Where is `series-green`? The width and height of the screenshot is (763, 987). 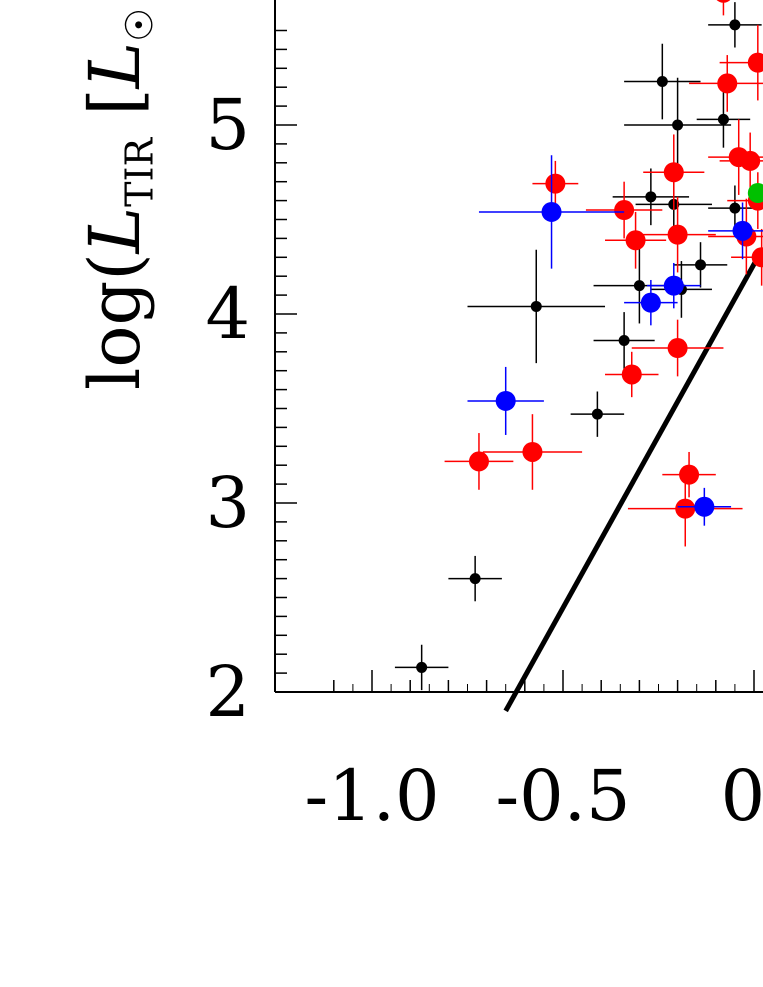 series-green is located at coordinates (755, 193).